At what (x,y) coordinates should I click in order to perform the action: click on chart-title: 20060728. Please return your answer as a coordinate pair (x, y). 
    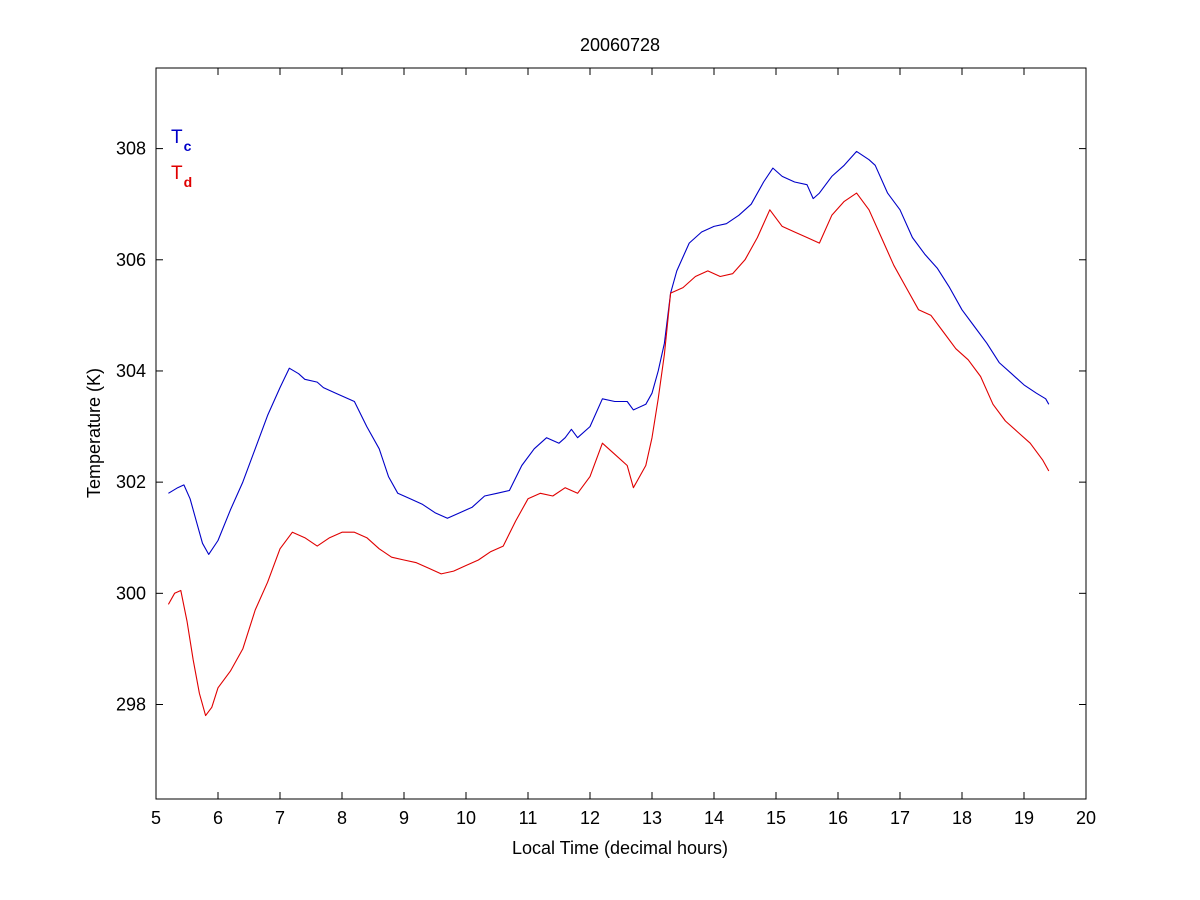
    Looking at the image, I should click on (620, 45).